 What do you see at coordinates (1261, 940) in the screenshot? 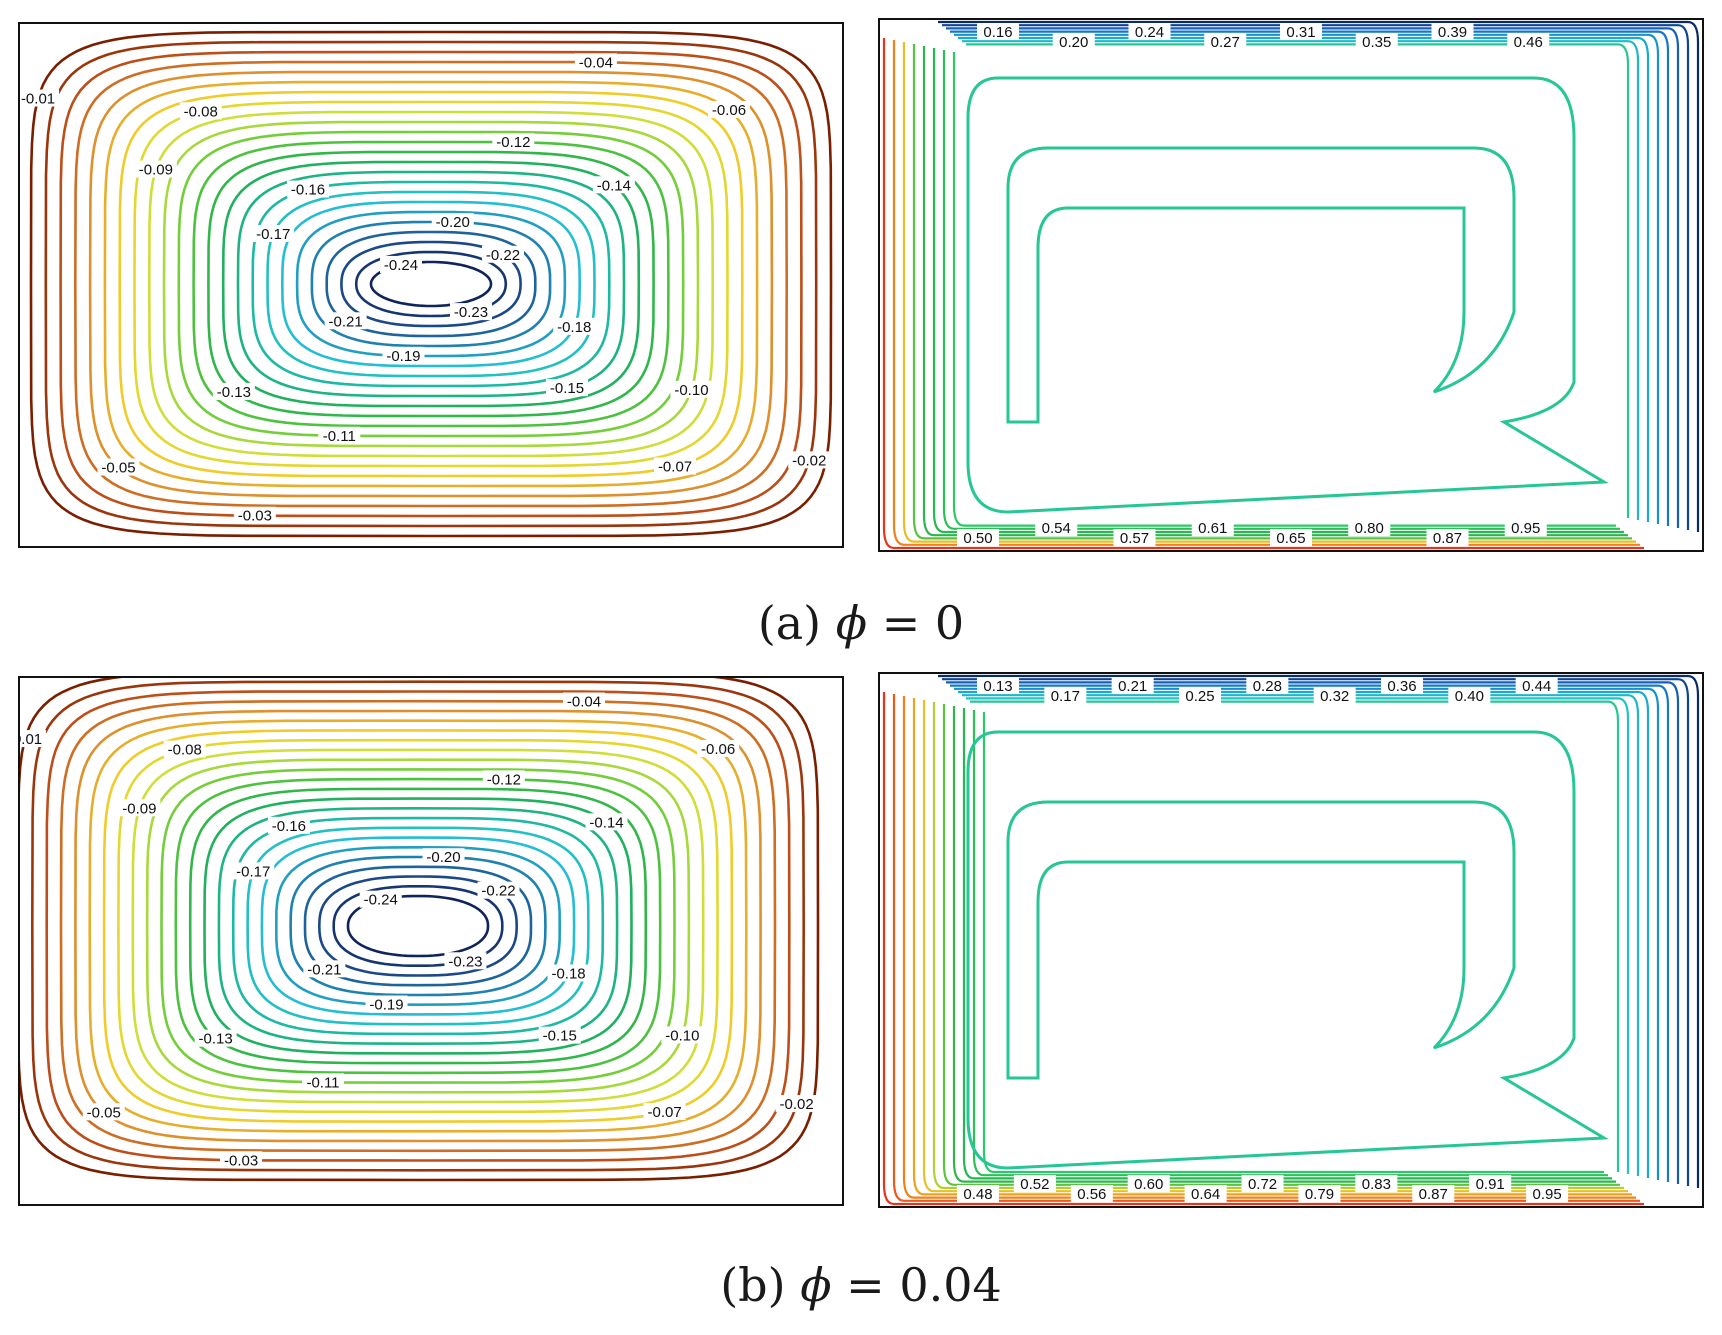
I see `b-isotherms-inner-contour` at bounding box center [1261, 940].